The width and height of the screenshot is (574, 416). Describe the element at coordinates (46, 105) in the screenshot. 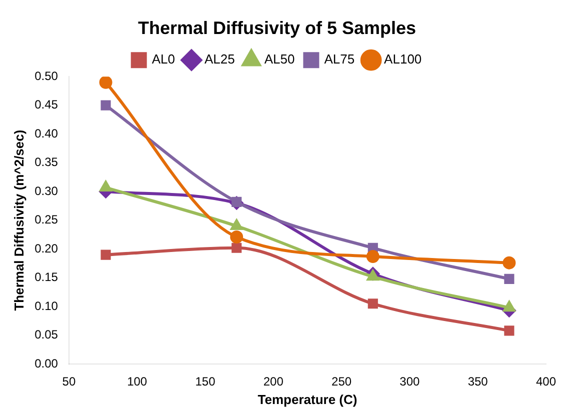

I see `y-tick-label: 0.45` at that location.